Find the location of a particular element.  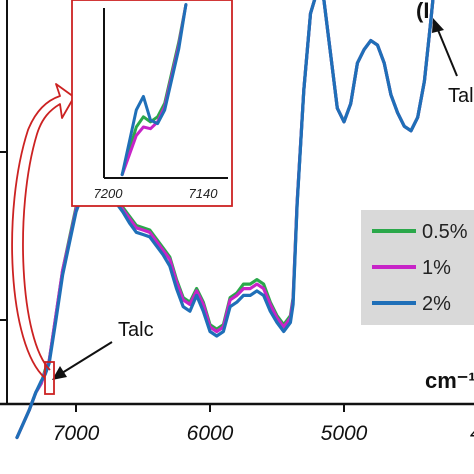

inset-tick-labels: 7200 7140 is located at coordinates (156, 193).